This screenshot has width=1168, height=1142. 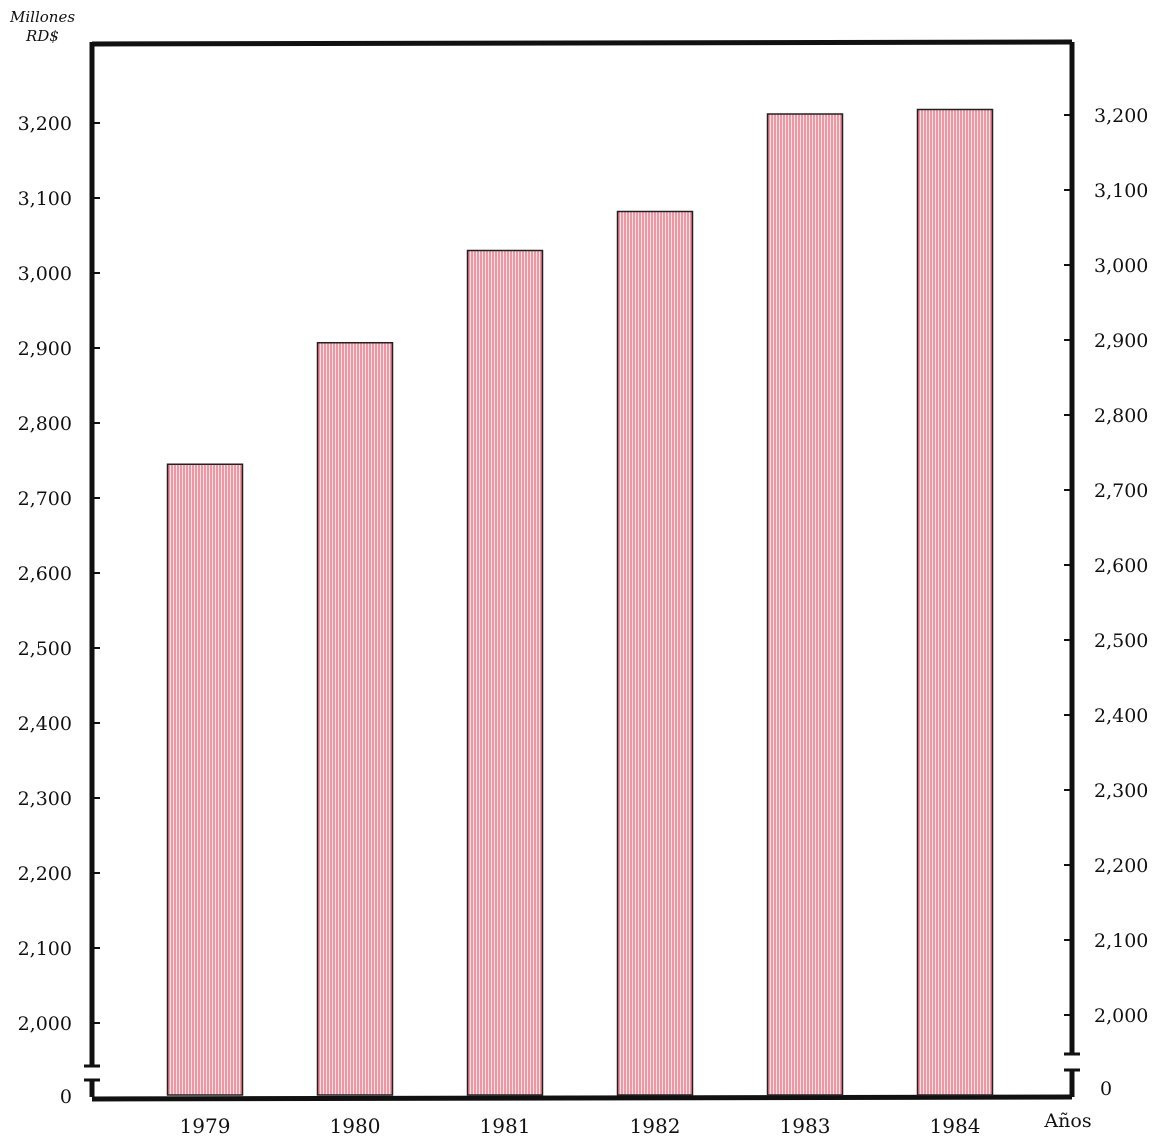 I want to click on left-y-tick-label: 2,800, so click(x=45, y=424).